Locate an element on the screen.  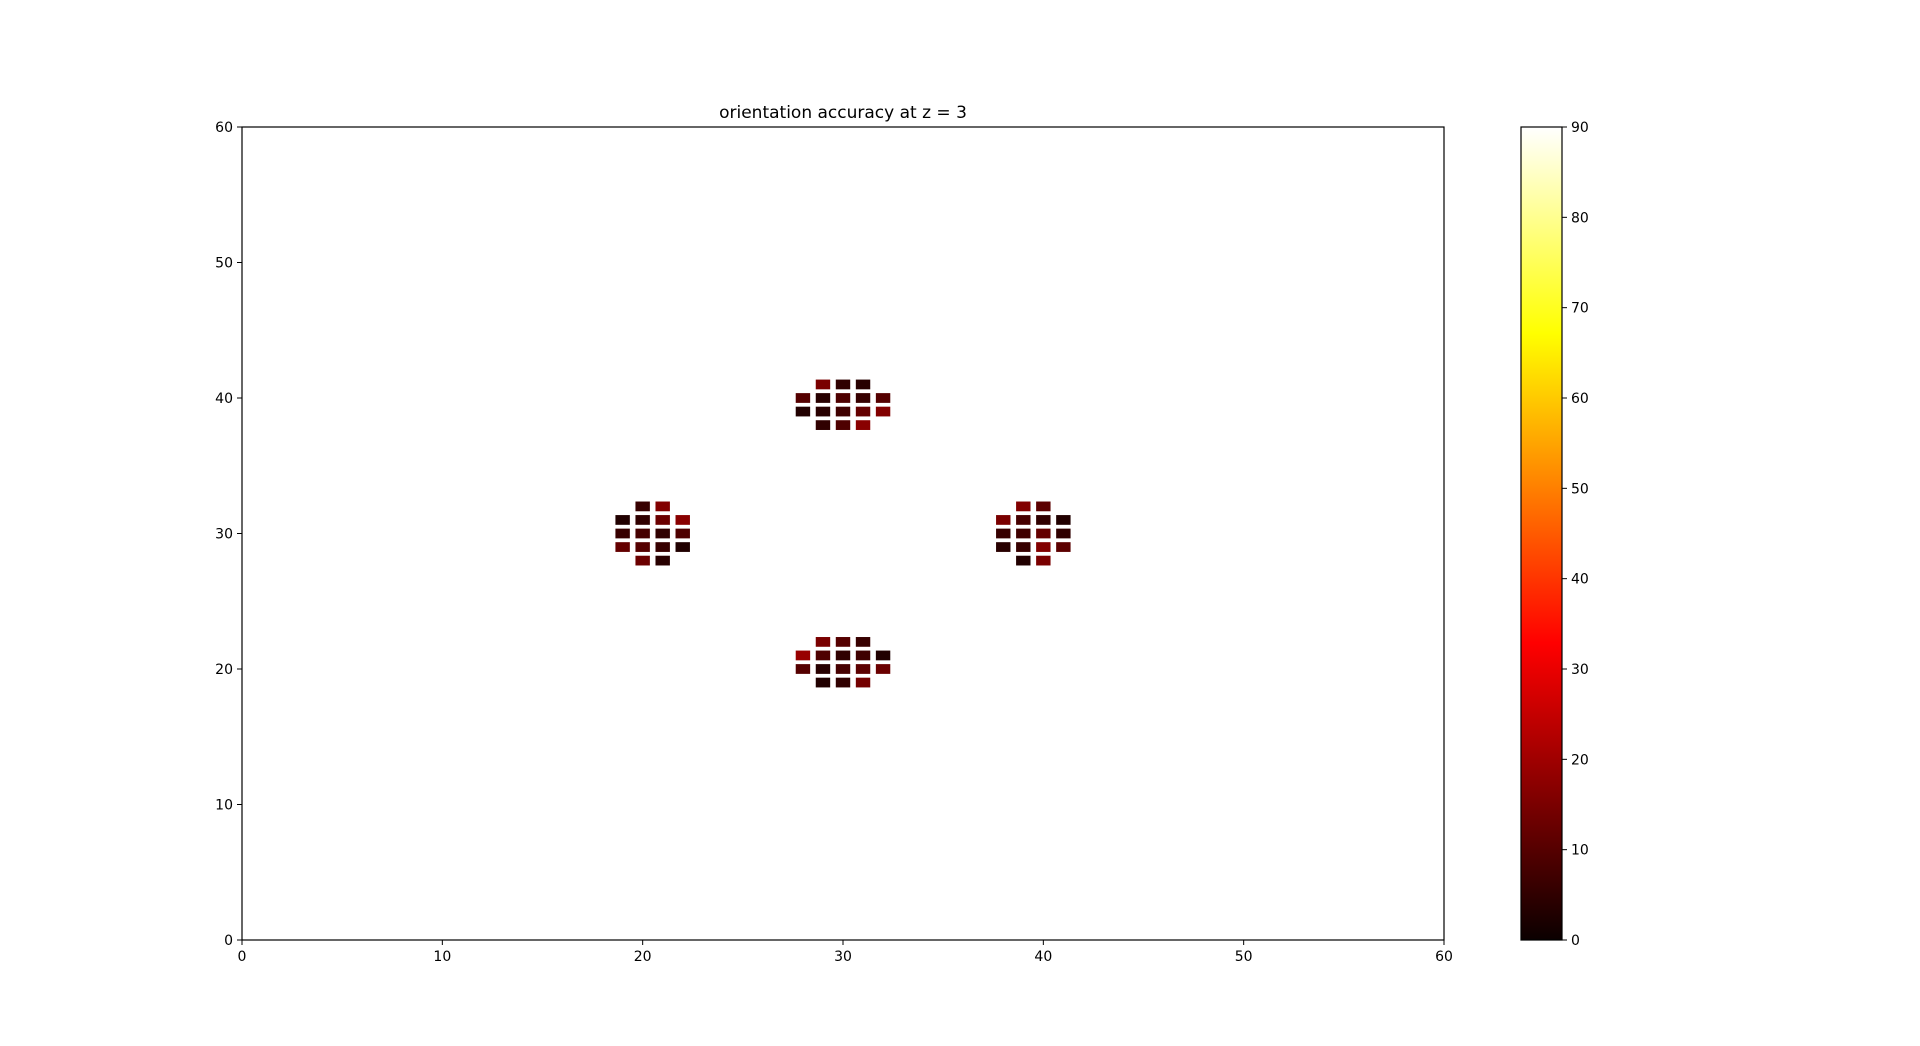
x-tick-label: 50 is located at coordinates (1244, 957).